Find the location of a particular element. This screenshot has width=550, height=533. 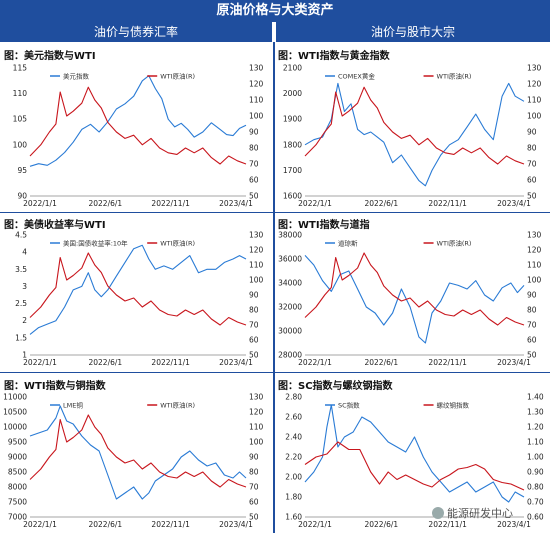

y-left-tick-label: 4 is located at coordinates (24, 252).